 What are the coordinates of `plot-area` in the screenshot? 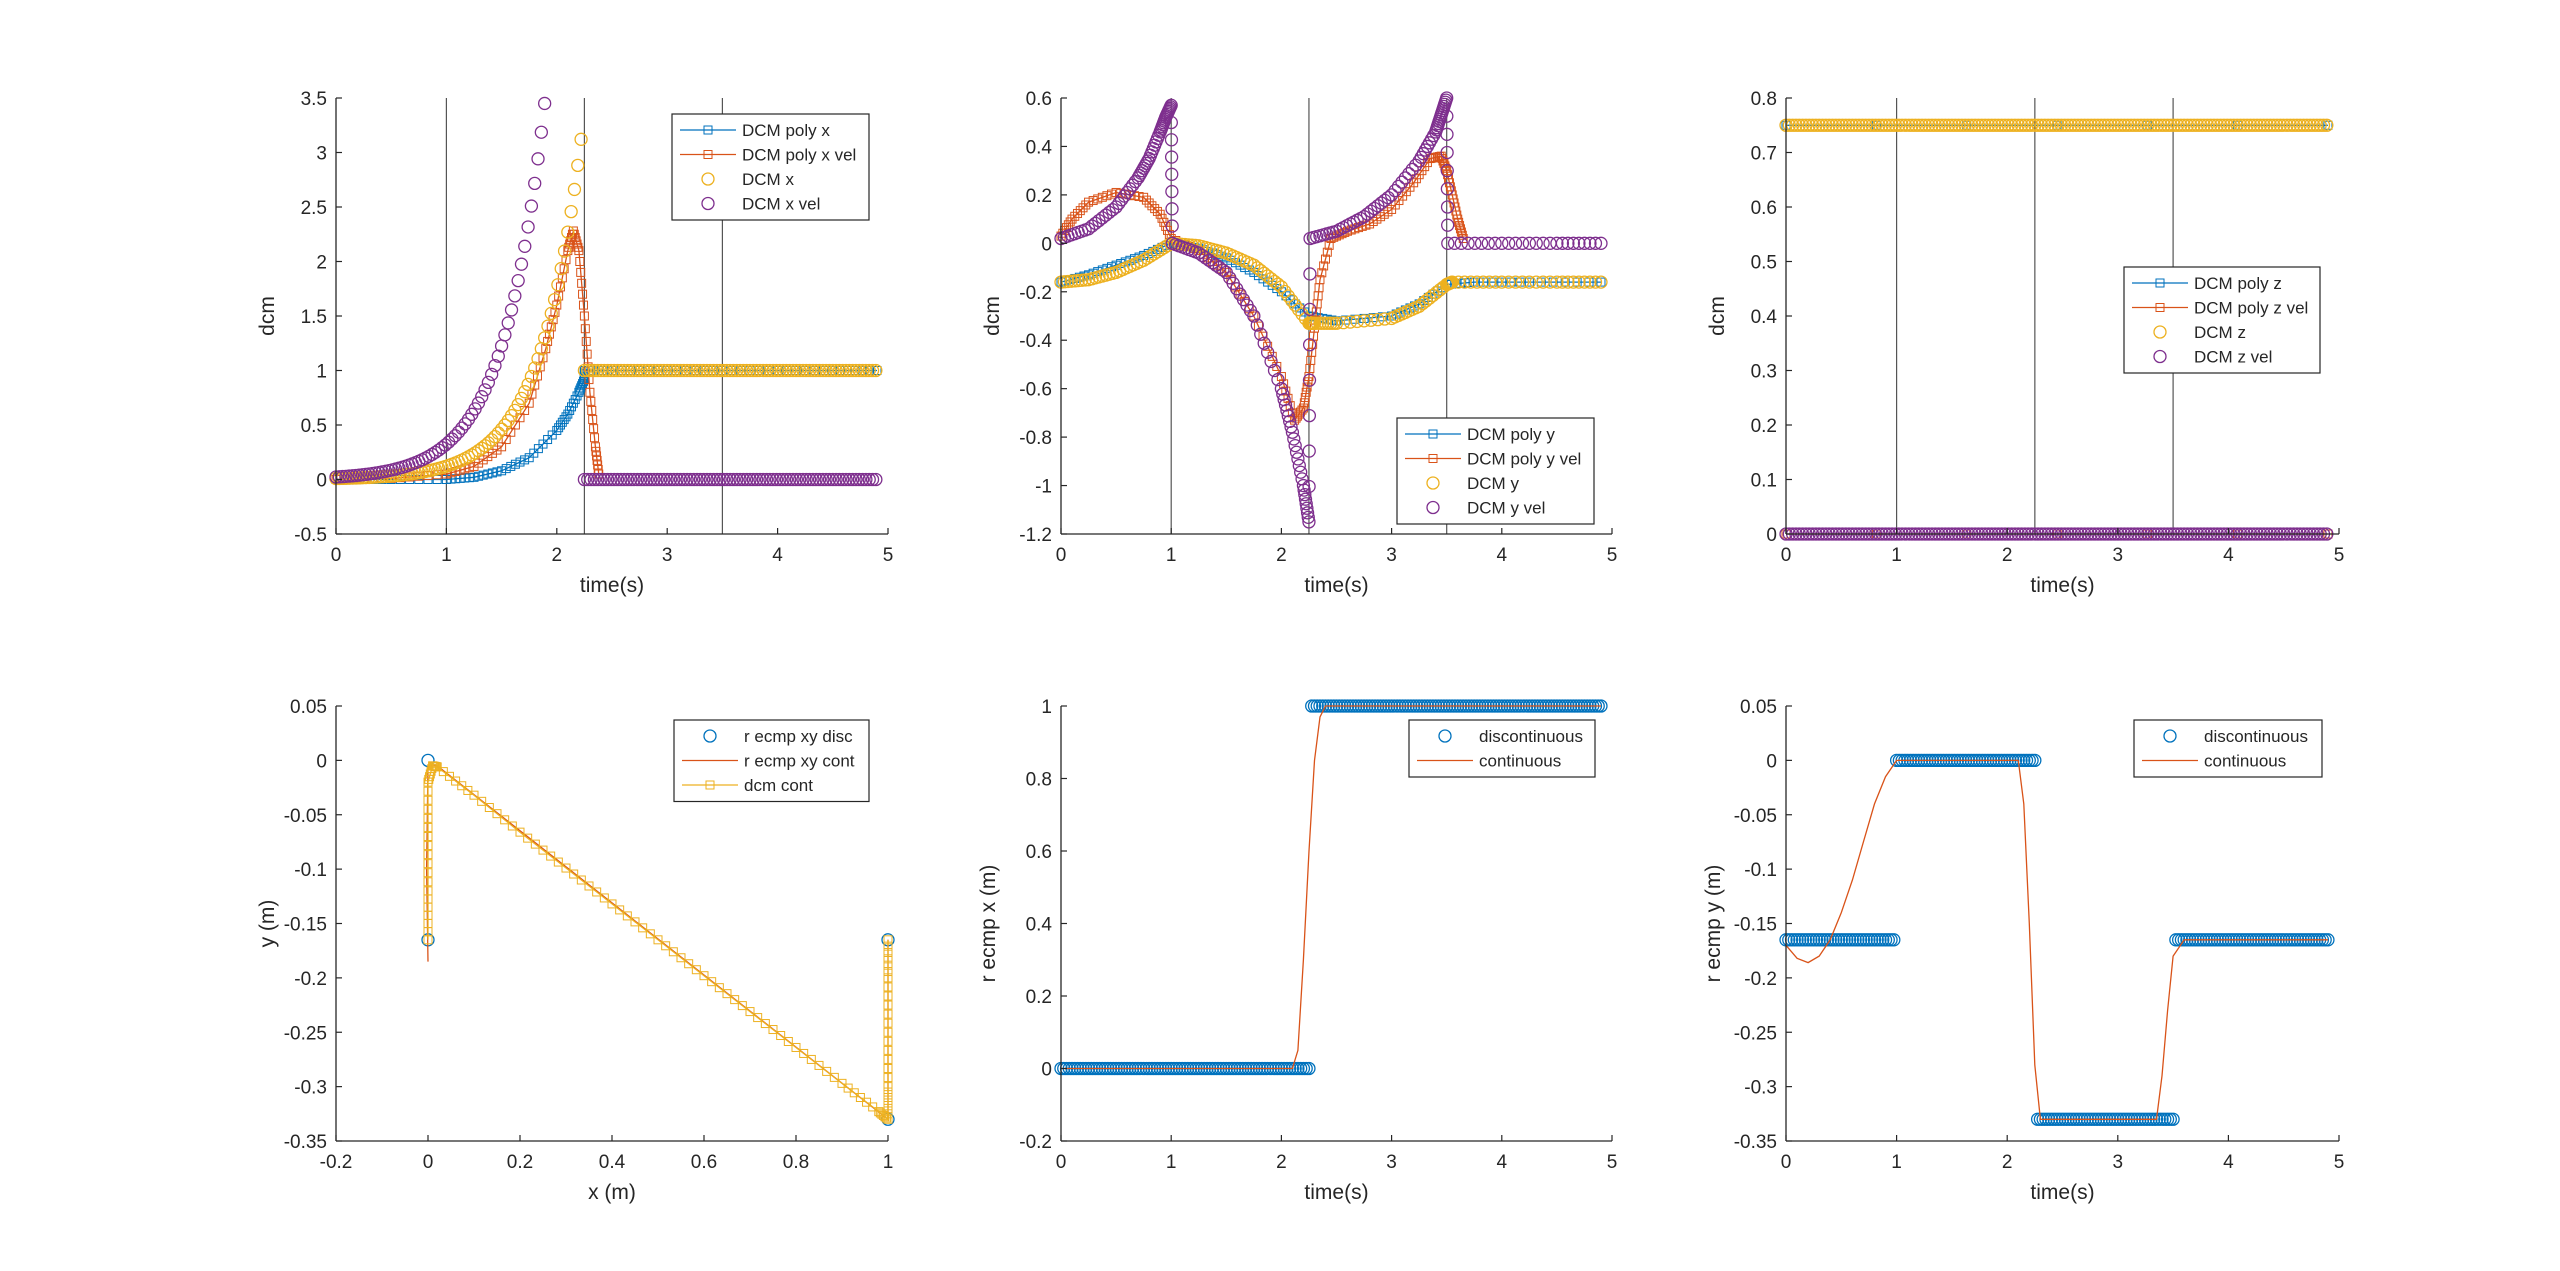 It's located at (1331, 887).